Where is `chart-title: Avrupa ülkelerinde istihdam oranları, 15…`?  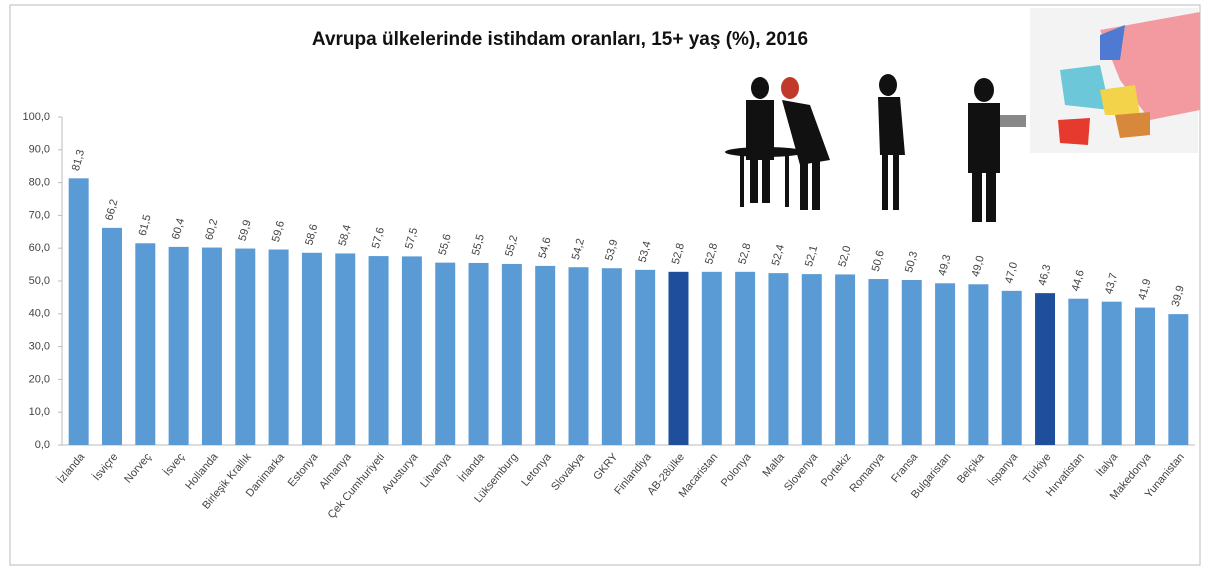 chart-title: Avrupa ülkelerinde istihdam oranları, 15… is located at coordinates (560, 39).